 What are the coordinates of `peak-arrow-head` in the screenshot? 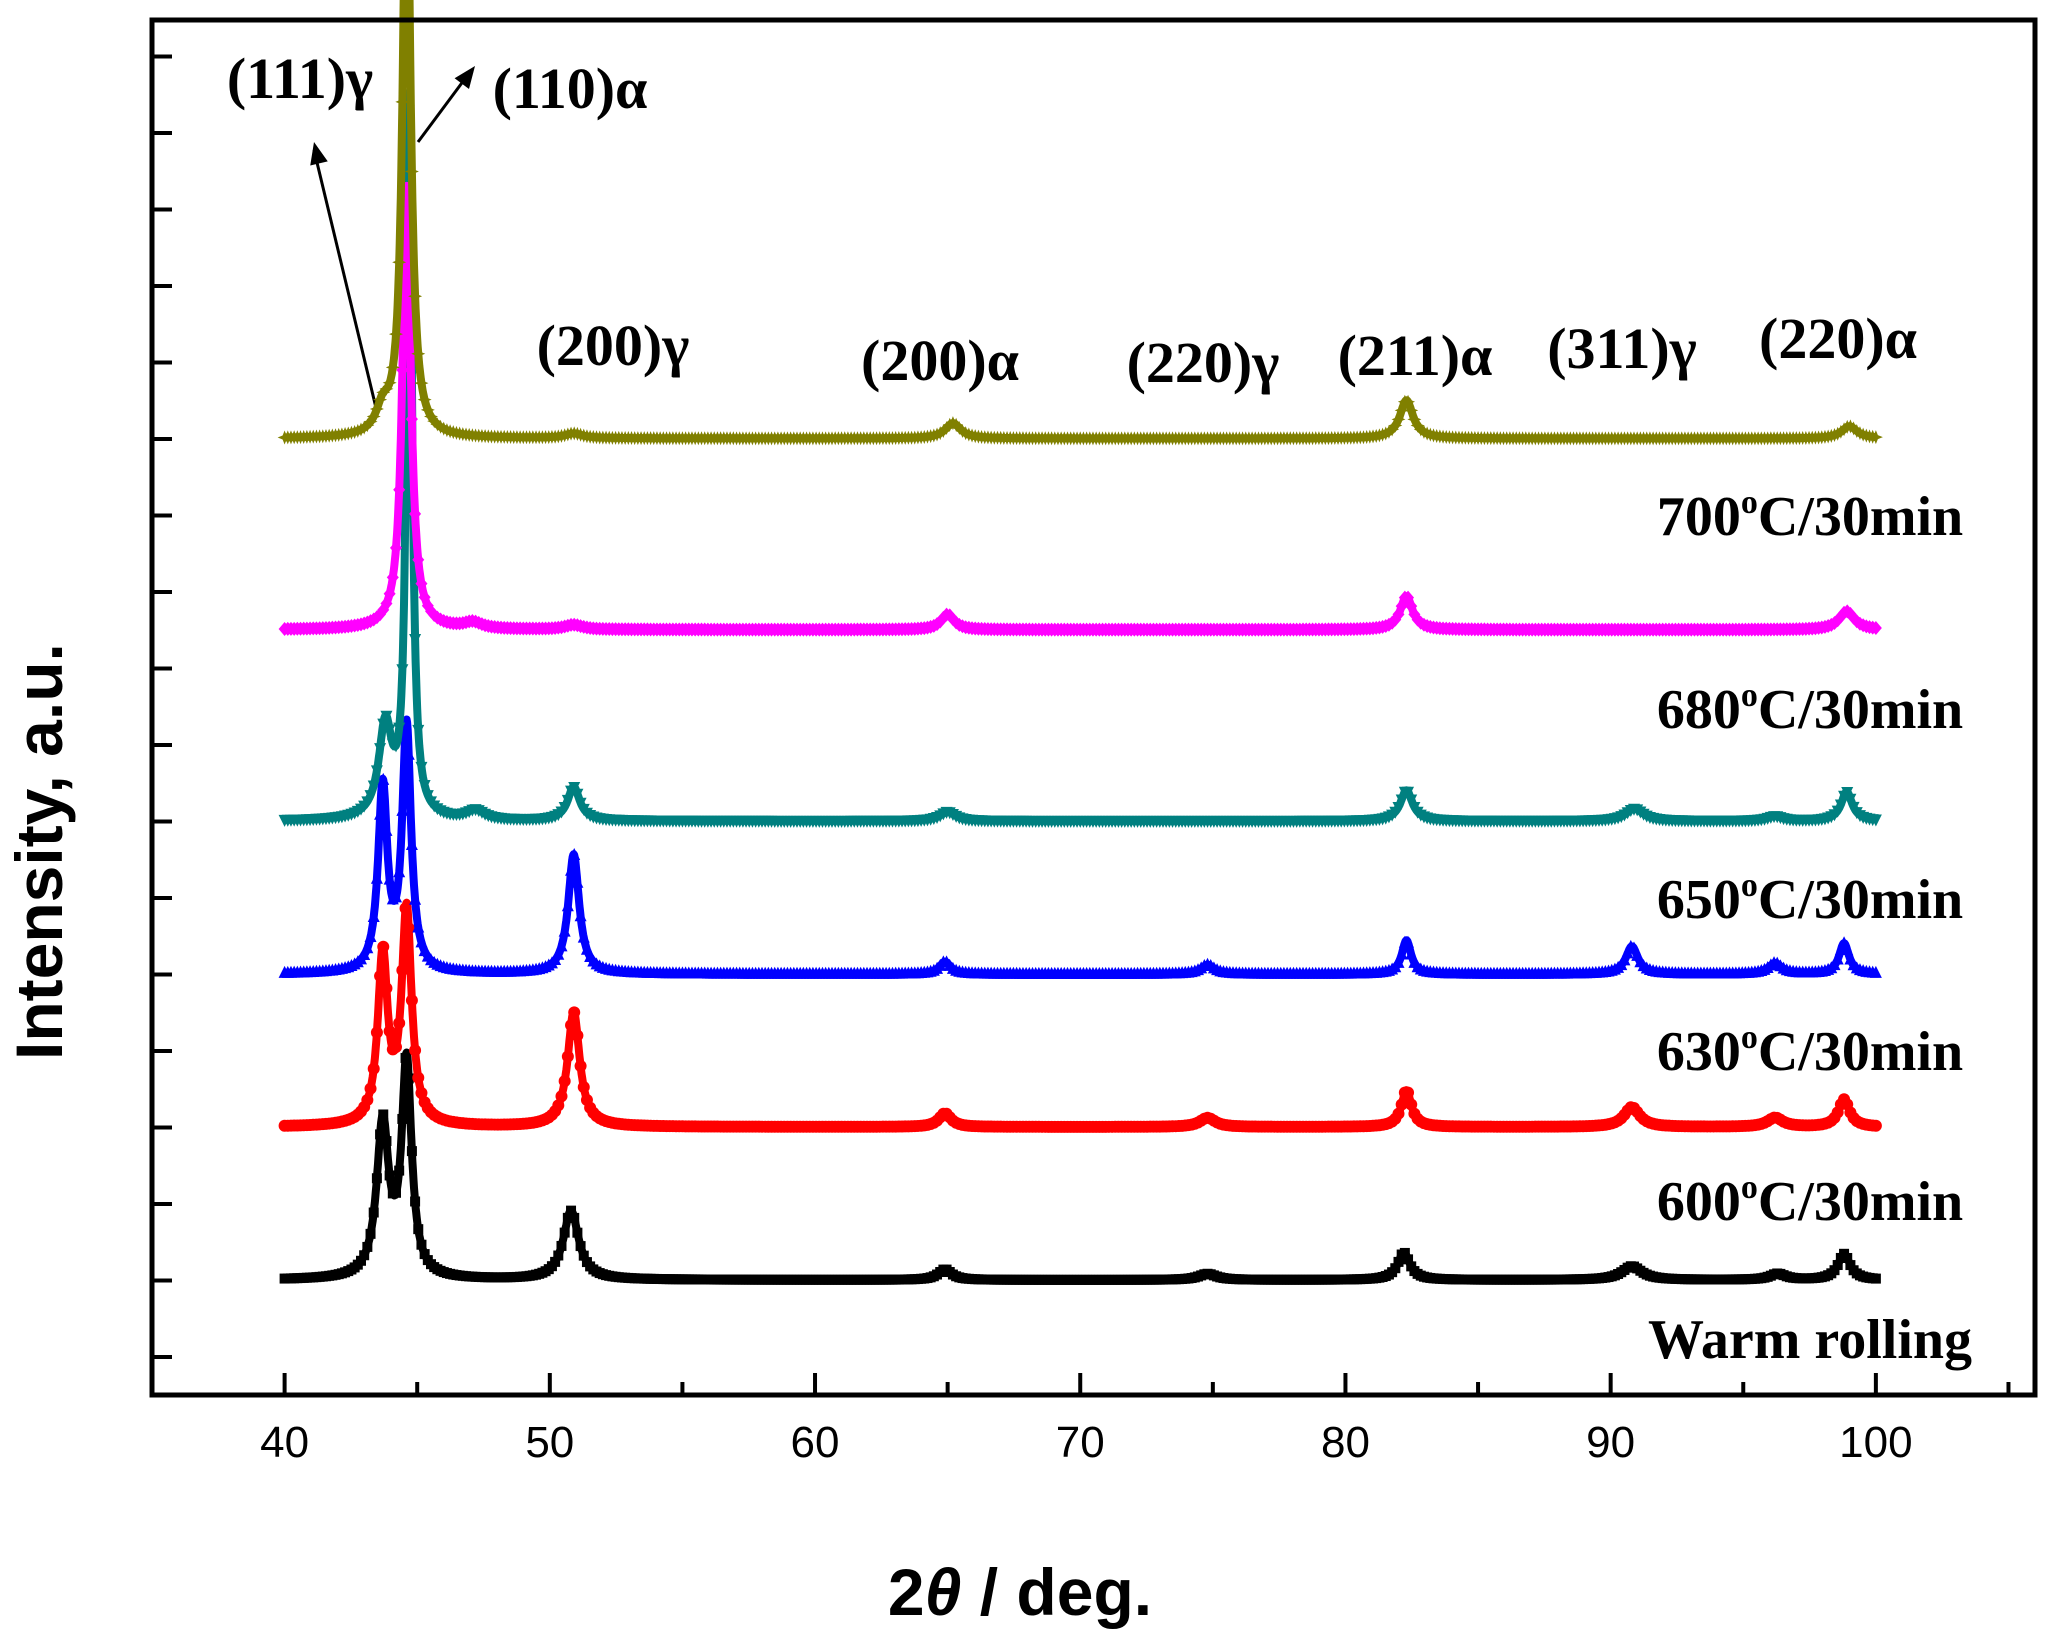 It's located at (319, 154).